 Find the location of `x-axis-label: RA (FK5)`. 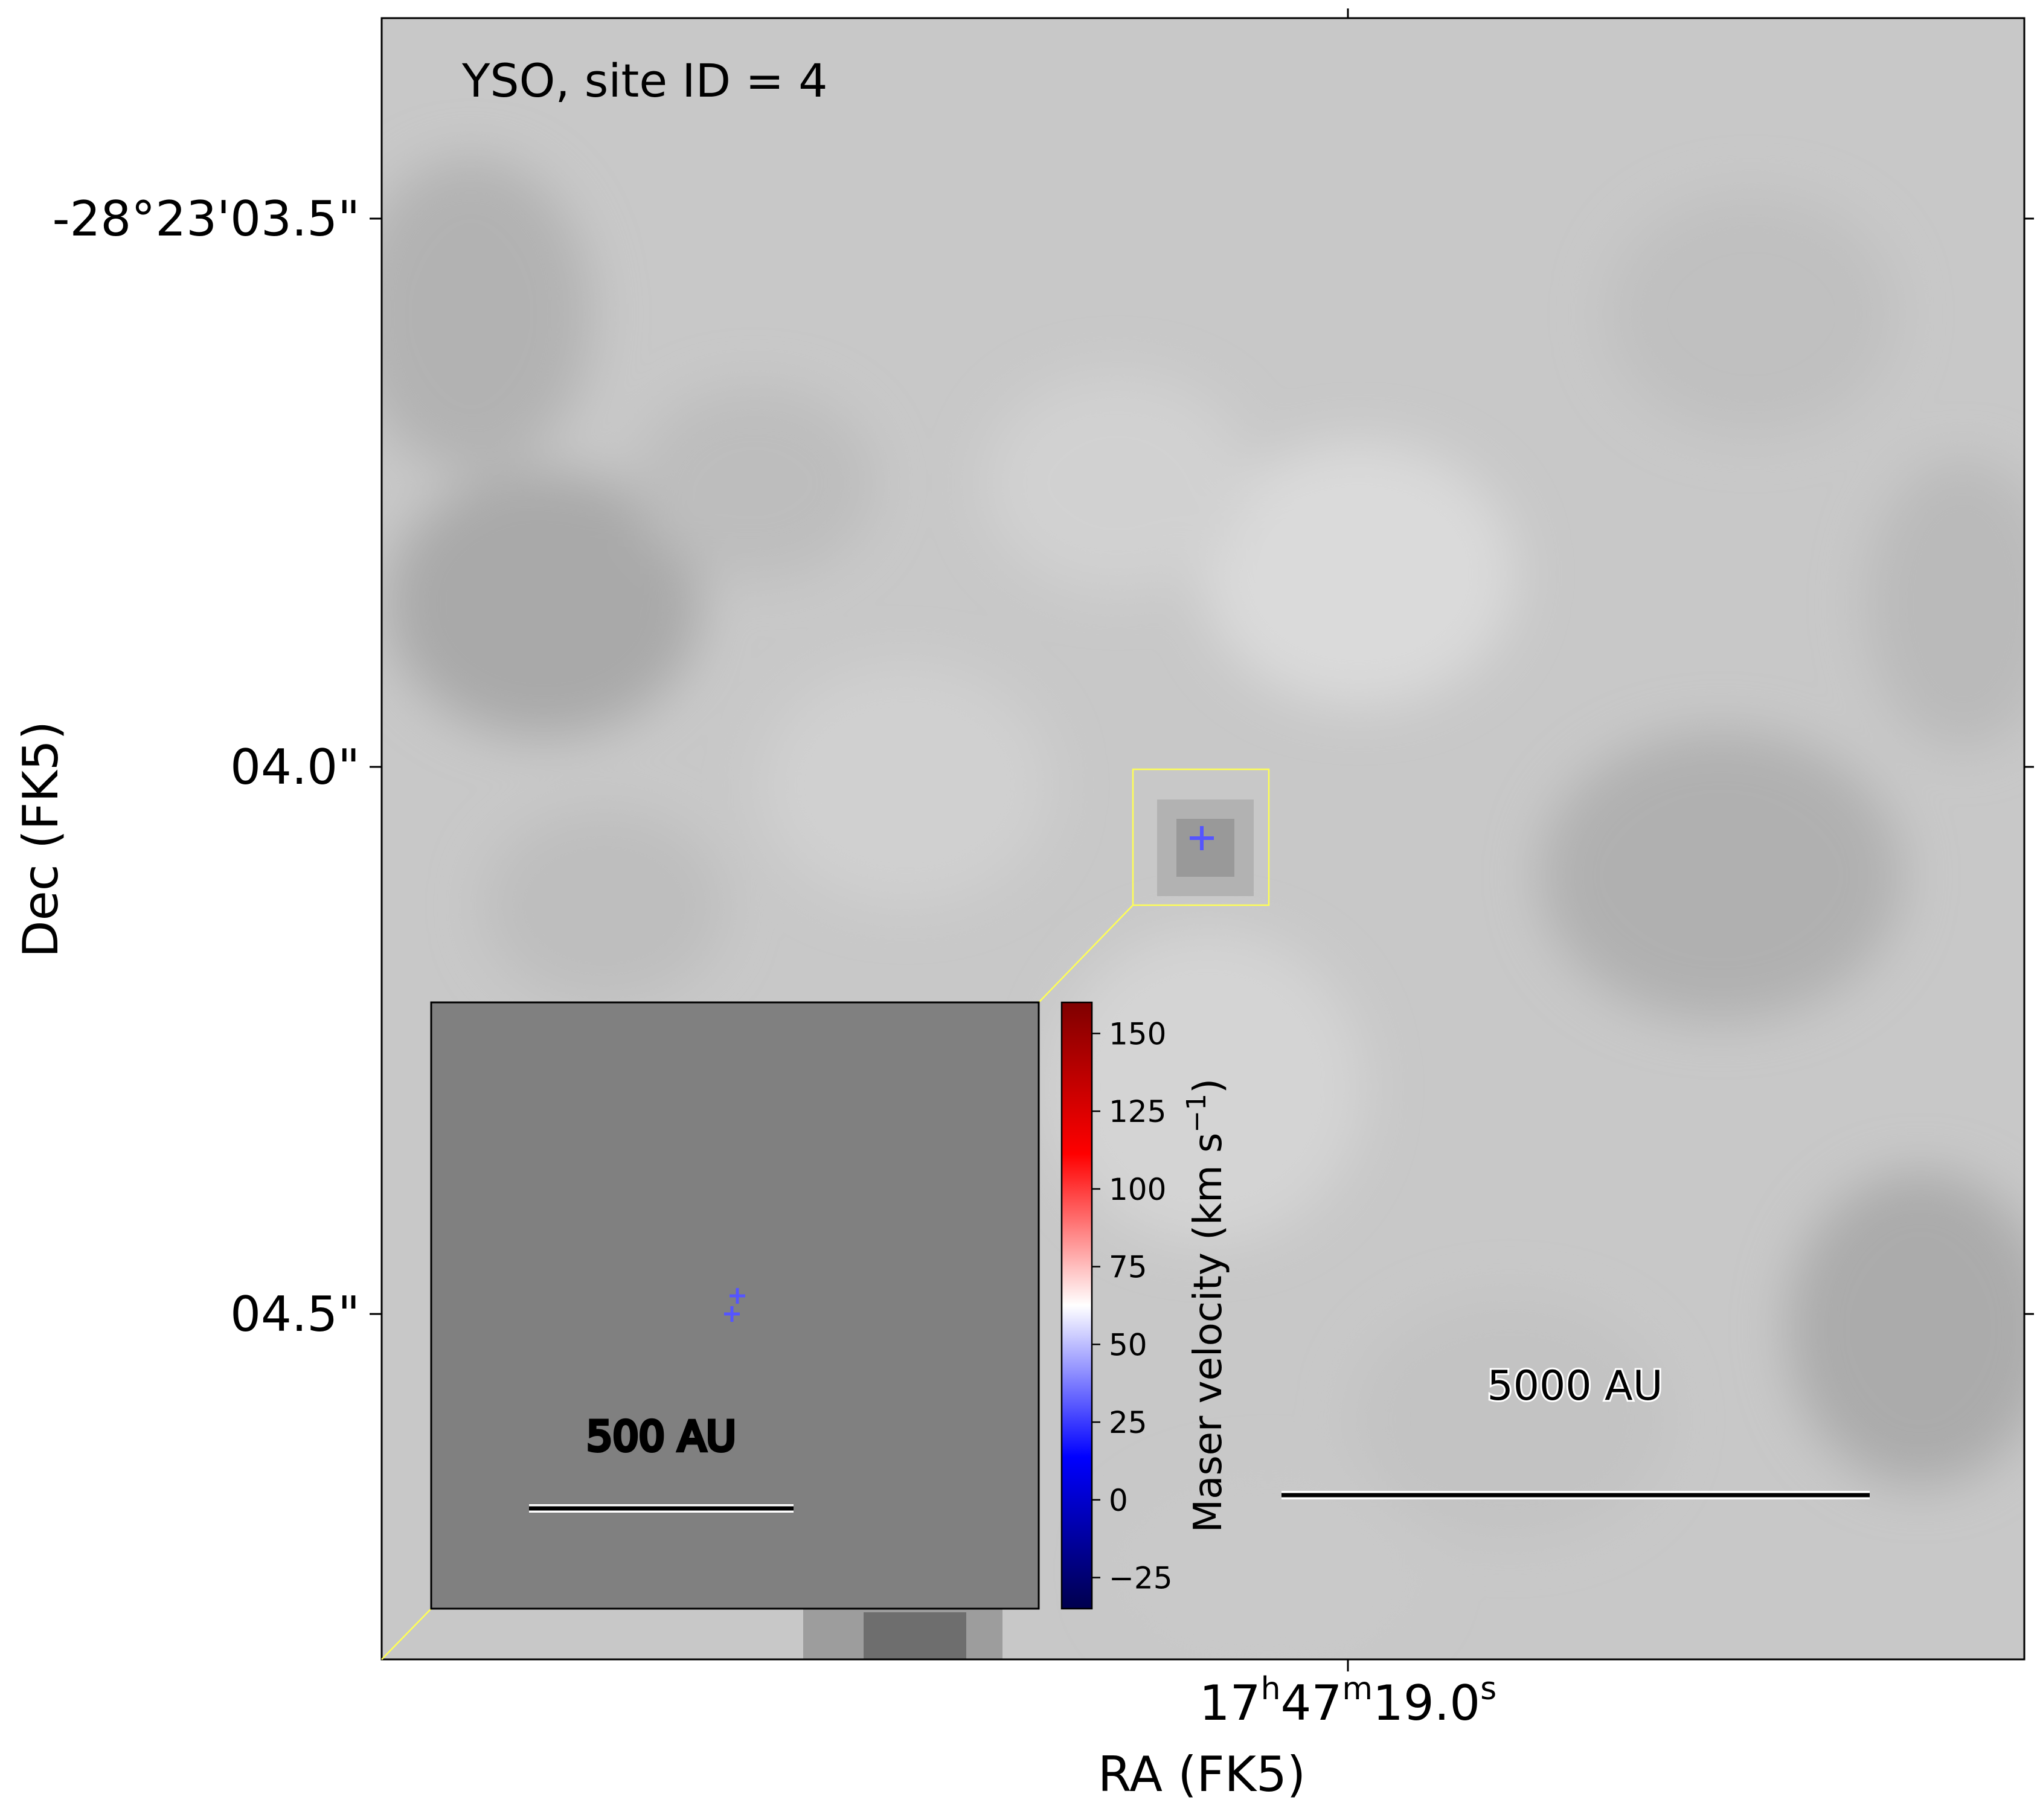

x-axis-label: RA (FK5) is located at coordinates (1202, 1774).